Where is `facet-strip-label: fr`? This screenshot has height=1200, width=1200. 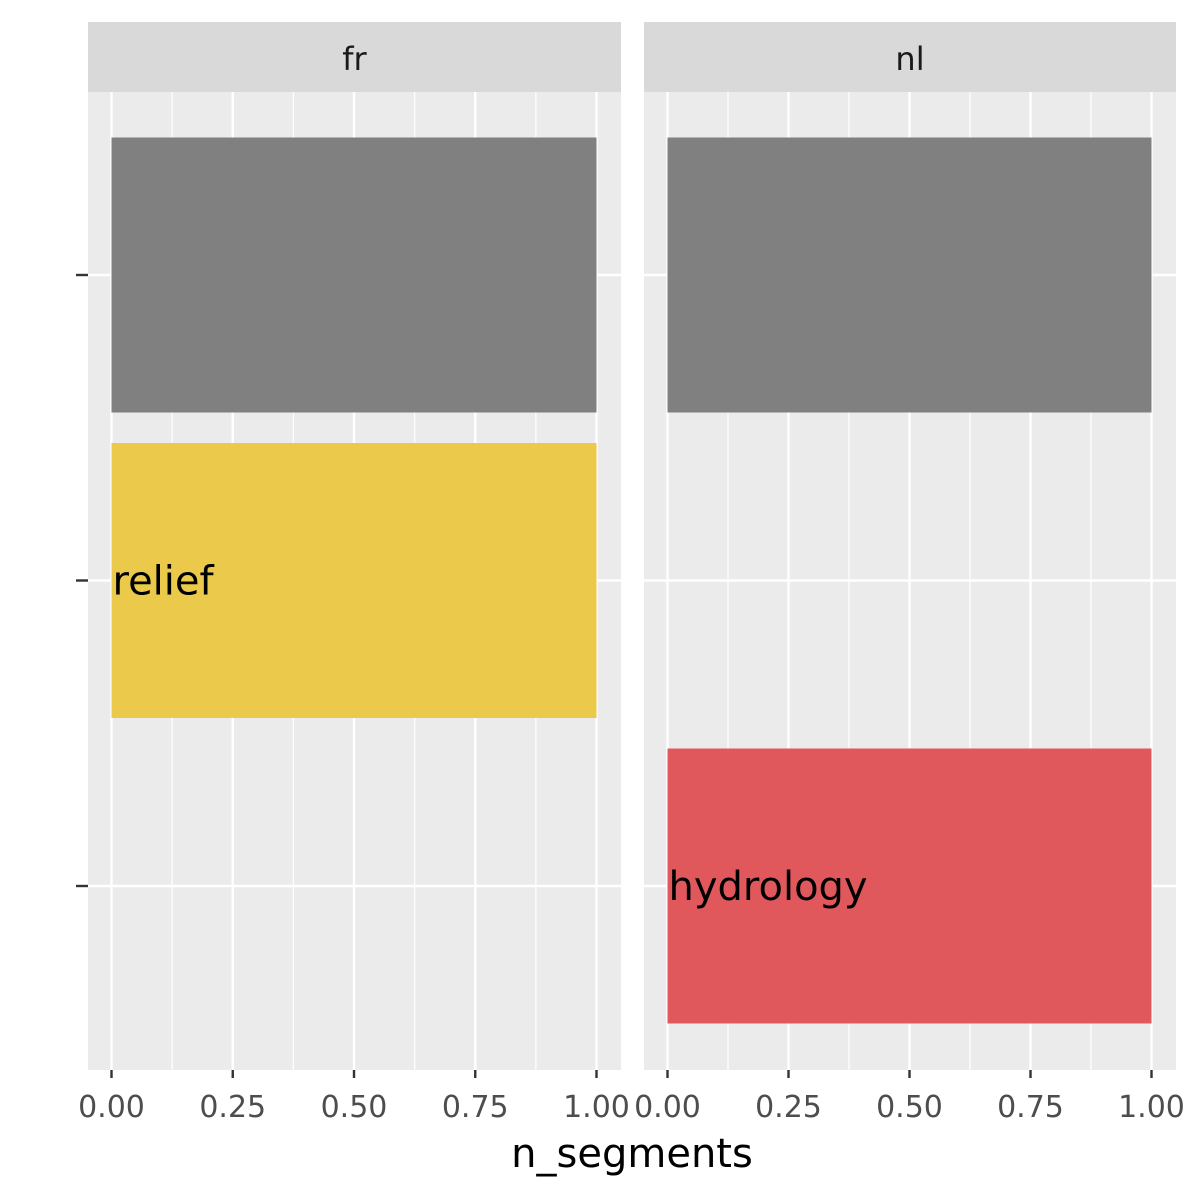
facet-strip-label: fr is located at coordinates (354, 59).